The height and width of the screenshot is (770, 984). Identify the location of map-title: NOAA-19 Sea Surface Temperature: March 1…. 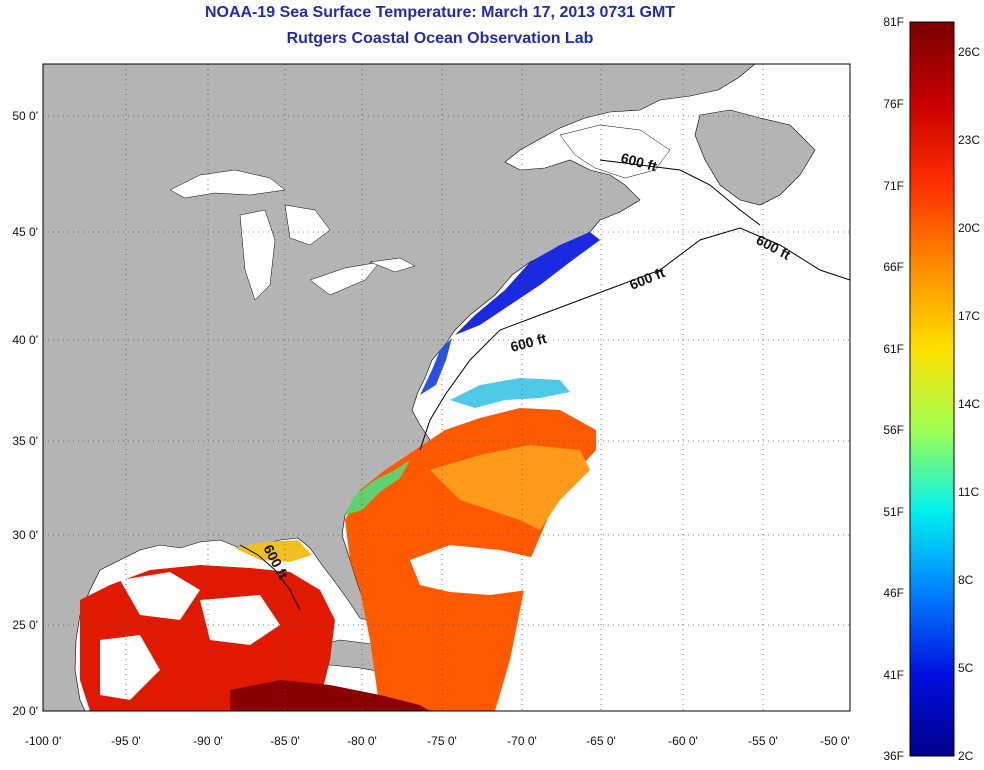
(440, 12).